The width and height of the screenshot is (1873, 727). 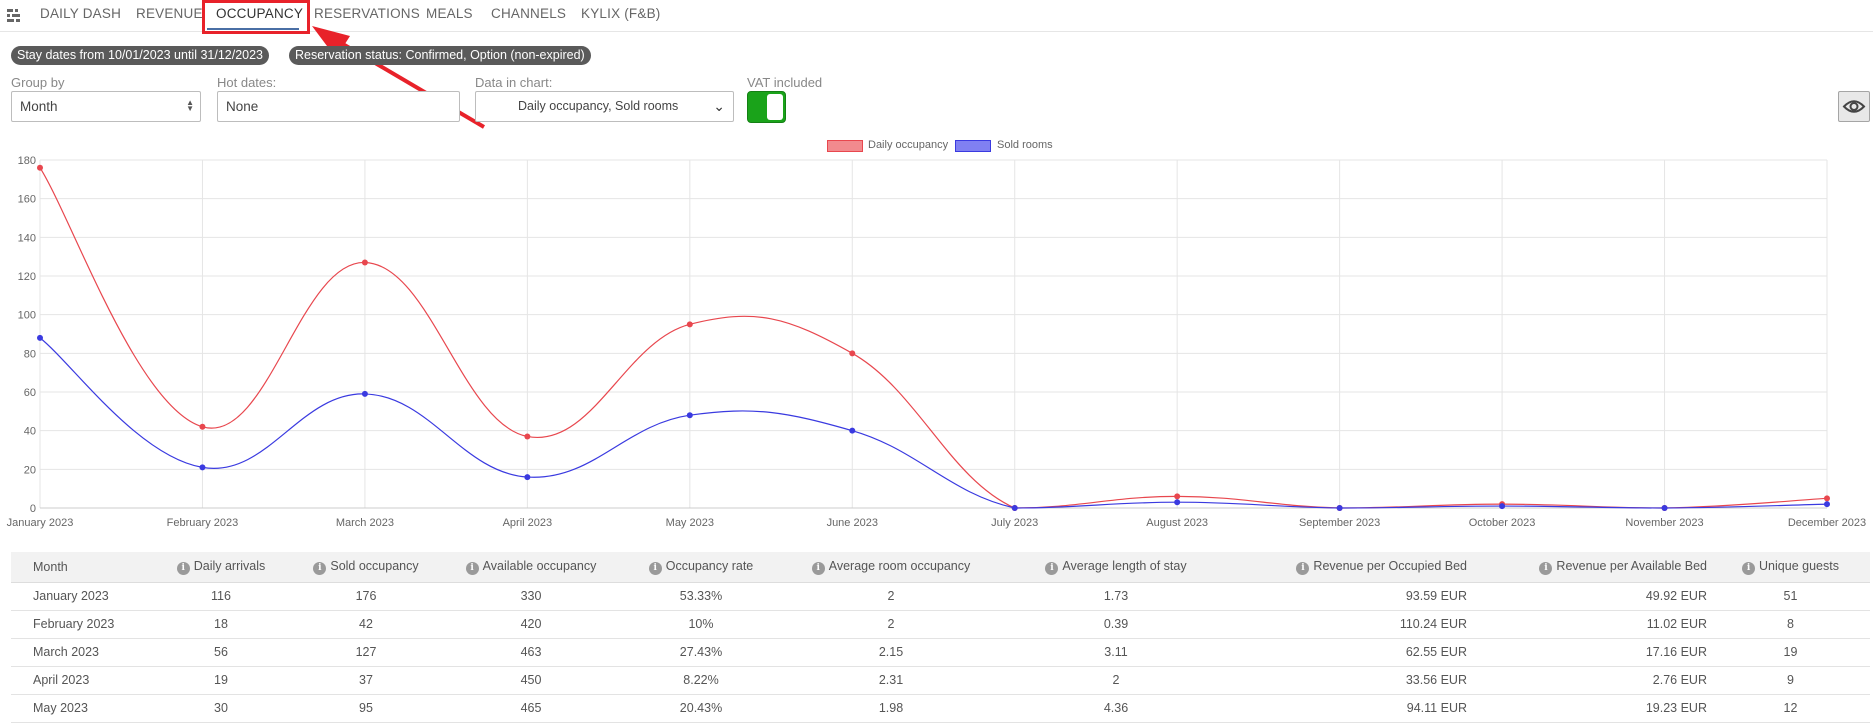 I want to click on tab-reservations: RESERVATIONS, so click(x=367, y=13).